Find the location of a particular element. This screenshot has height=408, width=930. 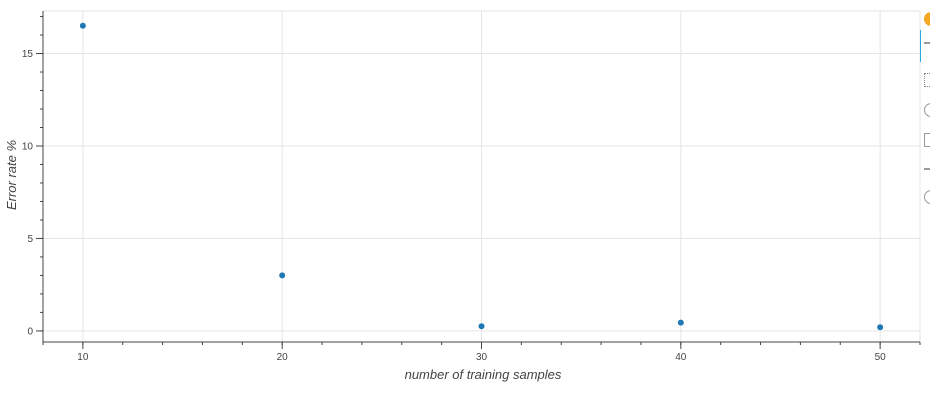

y-axis-label: Error rate % is located at coordinates (11, 175).